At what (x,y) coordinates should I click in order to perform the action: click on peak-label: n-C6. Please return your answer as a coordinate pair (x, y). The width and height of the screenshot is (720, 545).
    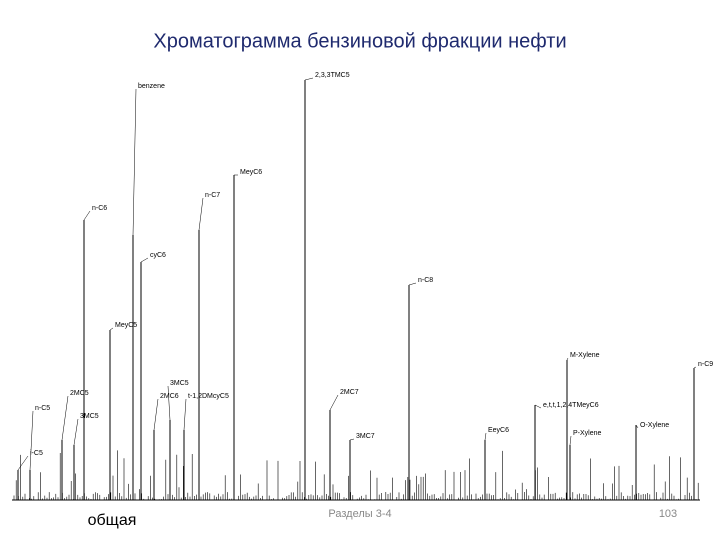
    Looking at the image, I should click on (99, 208).